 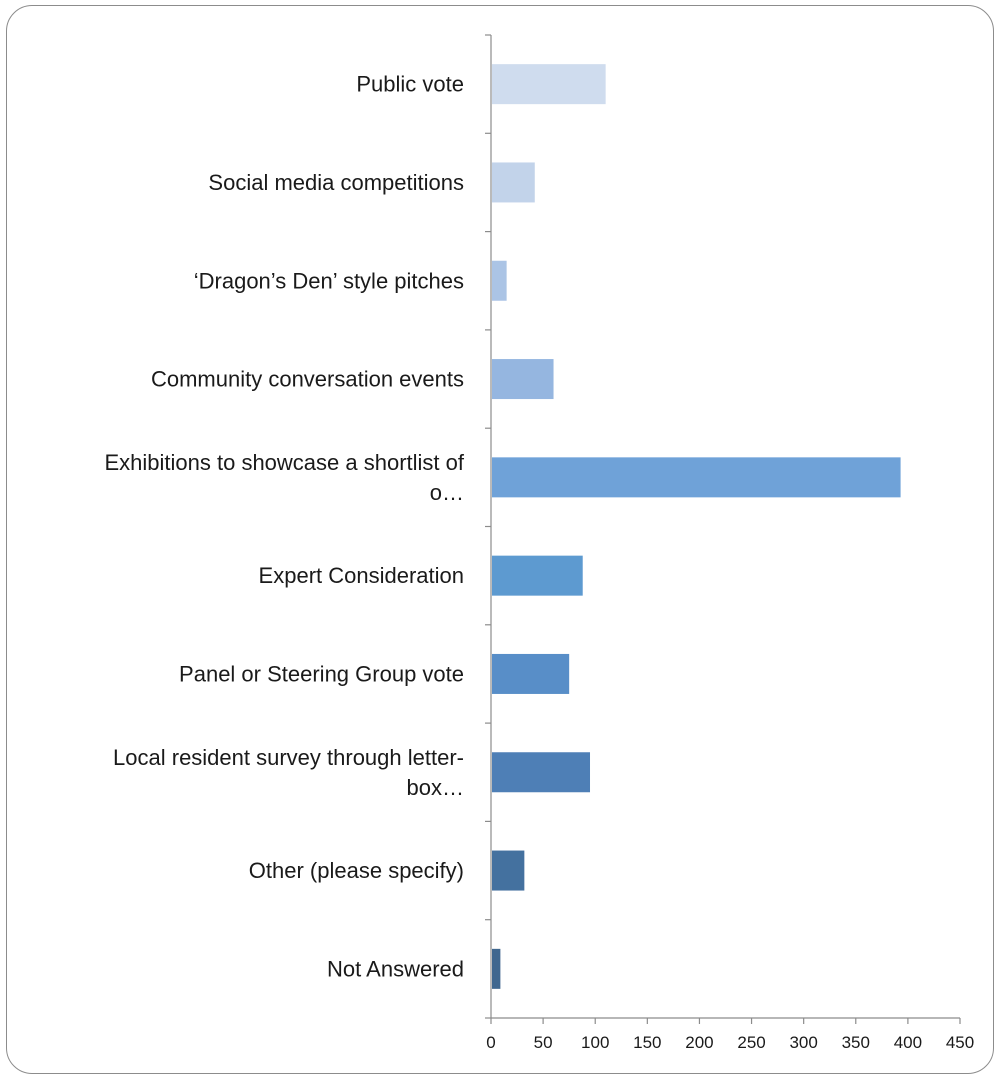 What do you see at coordinates (410, 84) in the screenshot?
I see `category-label: Public vote` at bounding box center [410, 84].